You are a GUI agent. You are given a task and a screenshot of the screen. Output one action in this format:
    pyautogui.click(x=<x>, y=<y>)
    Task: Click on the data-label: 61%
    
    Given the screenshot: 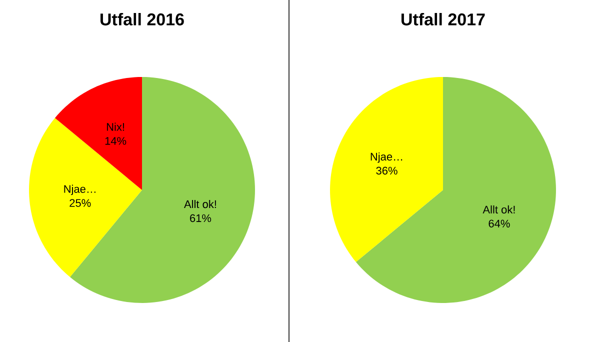 What is the action you would take?
    pyautogui.click(x=201, y=218)
    